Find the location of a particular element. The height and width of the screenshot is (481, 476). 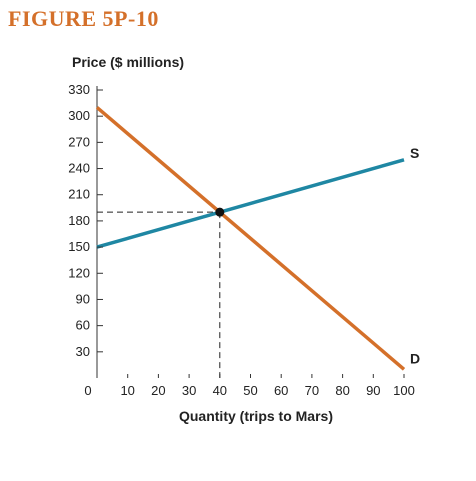

y-tick-label: 180 is located at coordinates (79, 220).